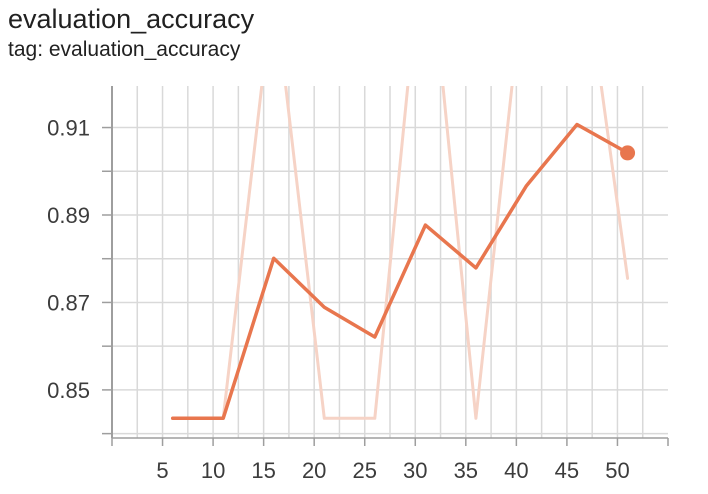 This screenshot has width=708, height=494. I want to click on x-tick-label: 30, so click(415, 470).